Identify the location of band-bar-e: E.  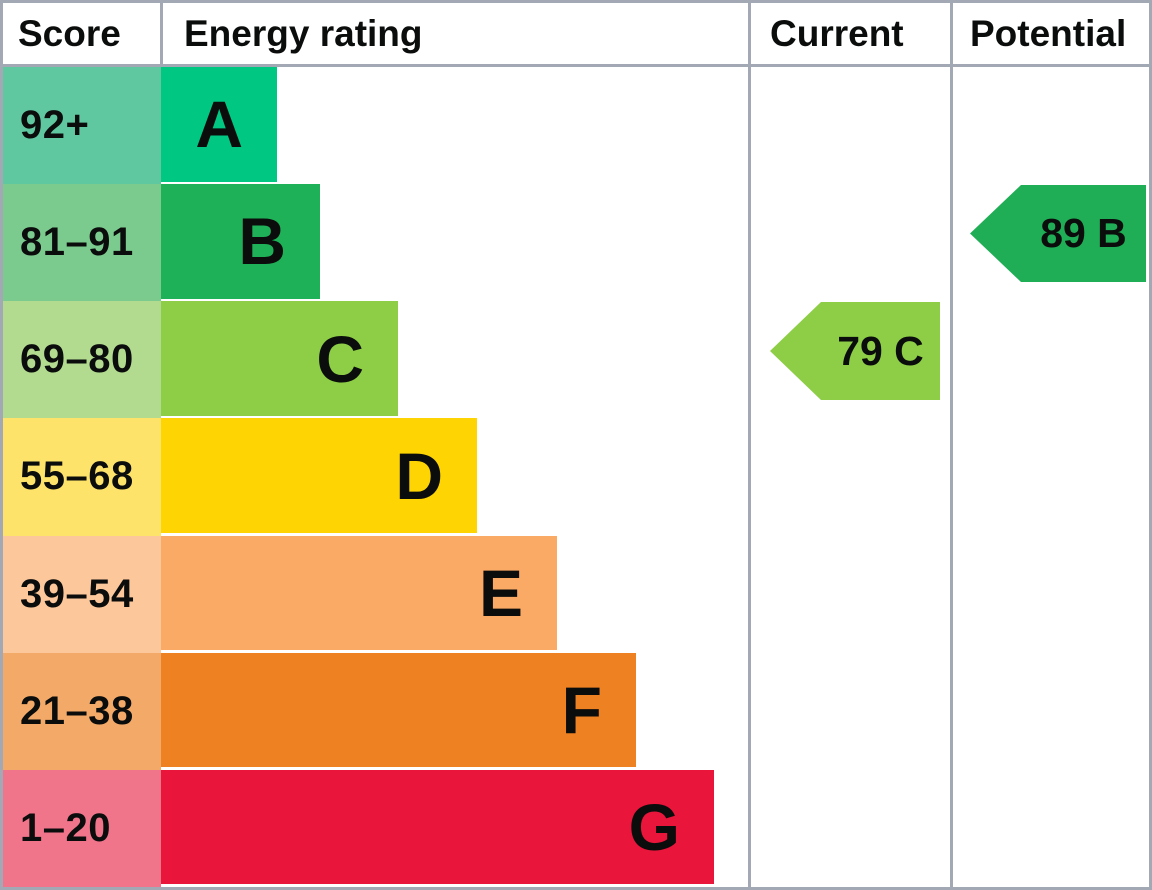
(359, 592).